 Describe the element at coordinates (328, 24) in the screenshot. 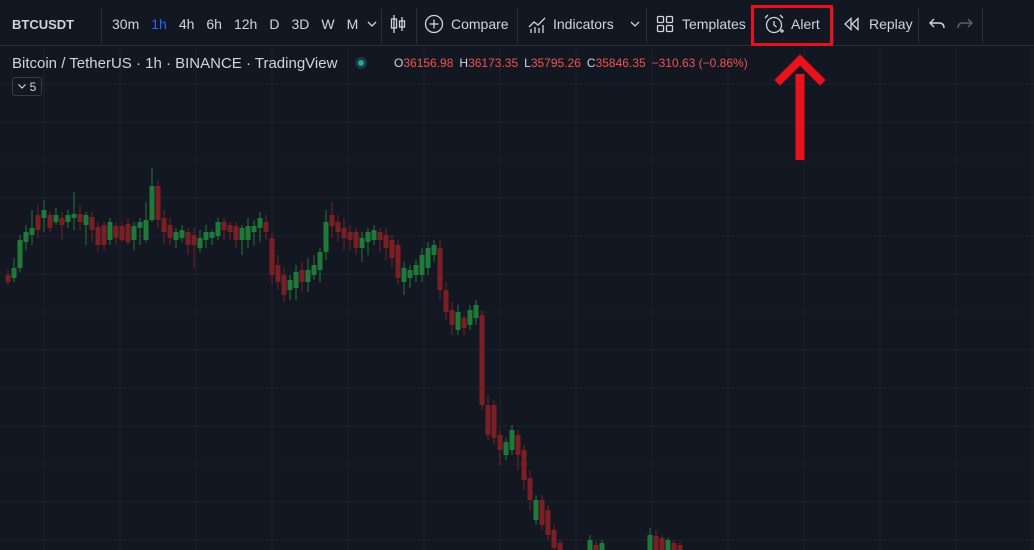

I see `interval-W: W` at that location.